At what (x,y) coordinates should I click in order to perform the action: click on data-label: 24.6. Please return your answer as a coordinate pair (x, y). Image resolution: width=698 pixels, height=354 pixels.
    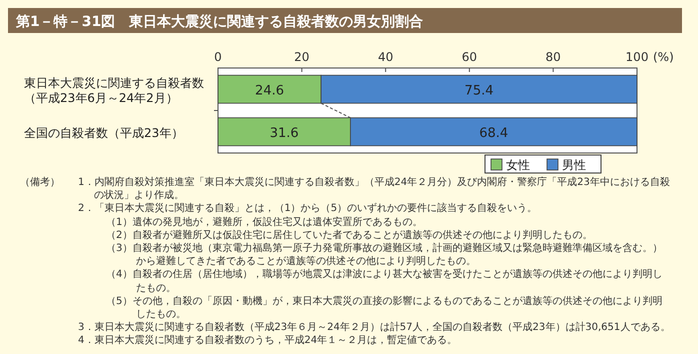
    Looking at the image, I should click on (269, 90).